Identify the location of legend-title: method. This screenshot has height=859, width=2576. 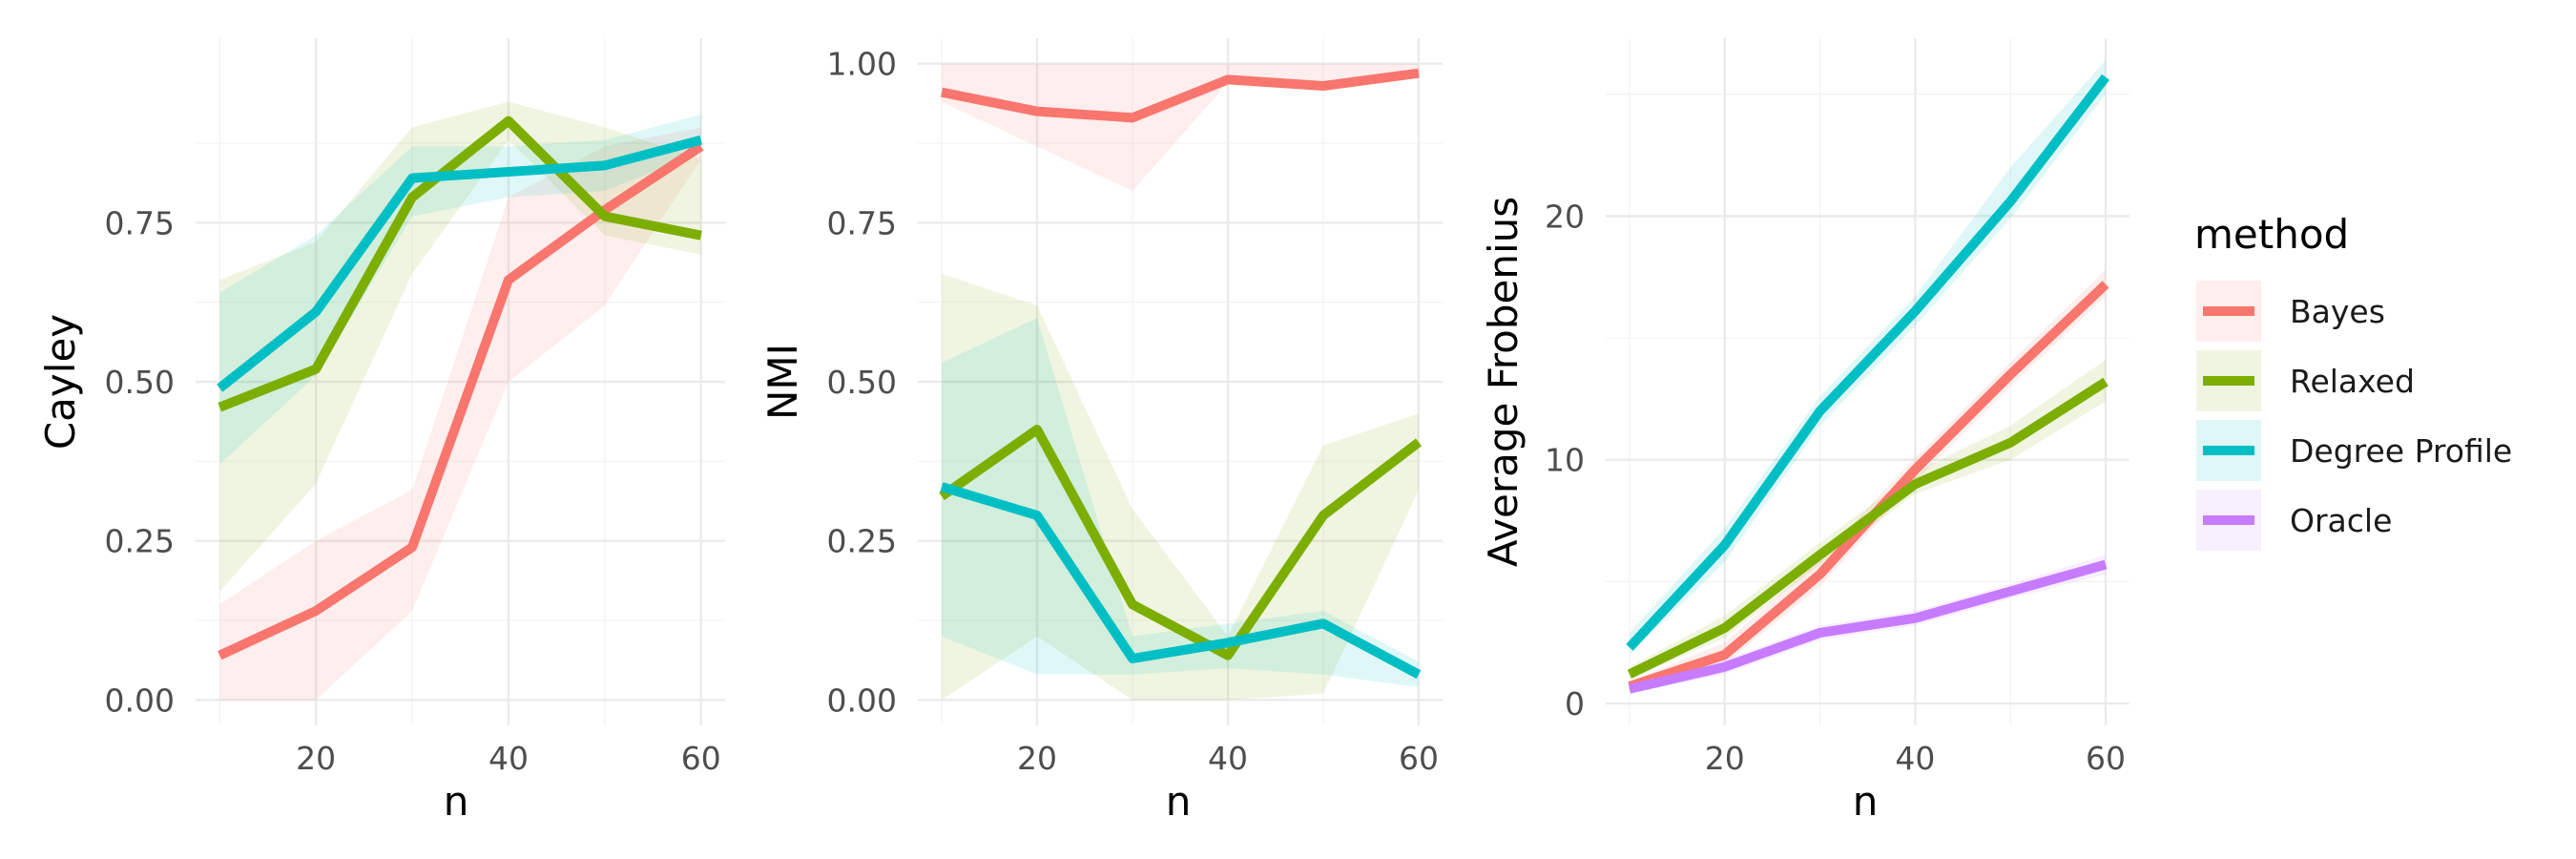
(2271, 234).